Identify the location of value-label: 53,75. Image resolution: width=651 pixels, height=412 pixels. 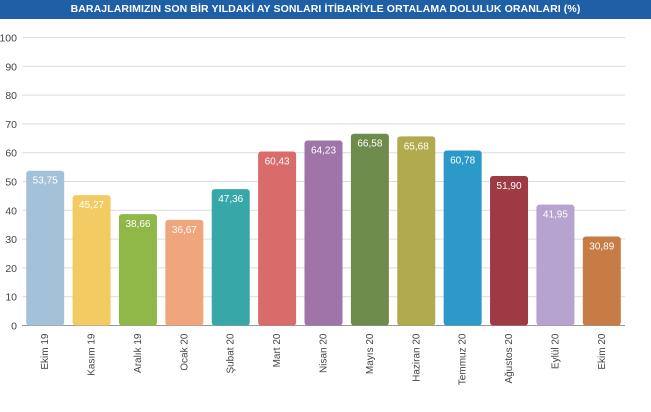
(45, 181).